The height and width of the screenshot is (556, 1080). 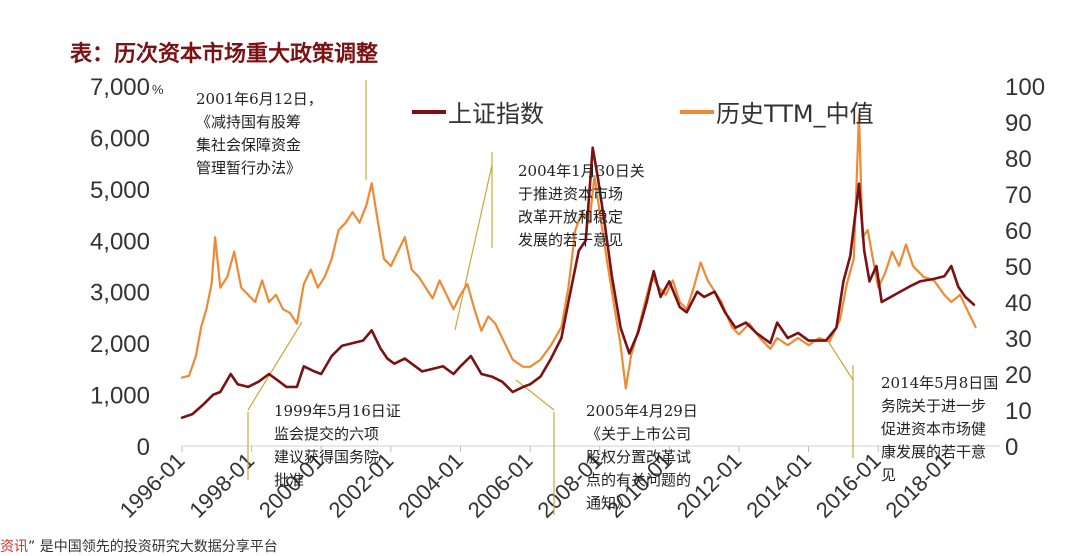 What do you see at coordinates (326, 434) in the screenshot?
I see `annotation-text: 监会提交的六项` at bounding box center [326, 434].